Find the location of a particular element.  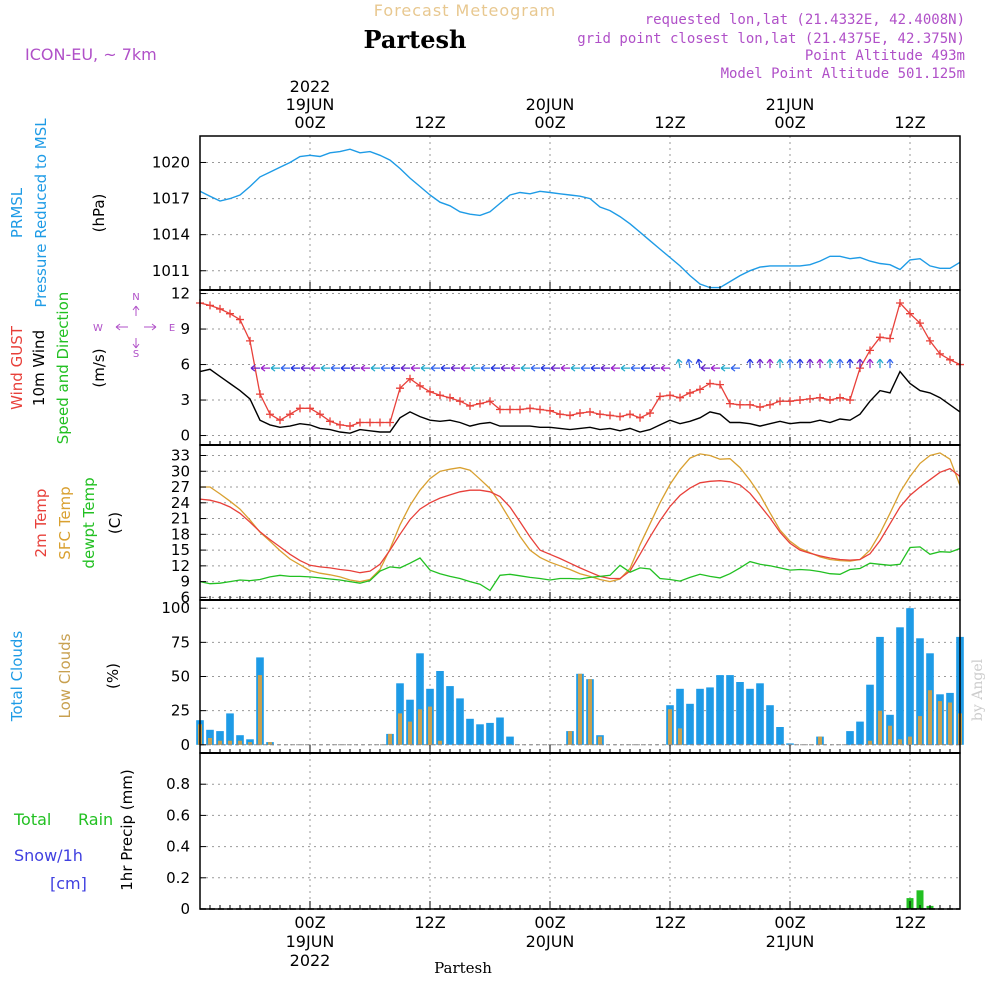

wind-10m-line is located at coordinates (580, 401).